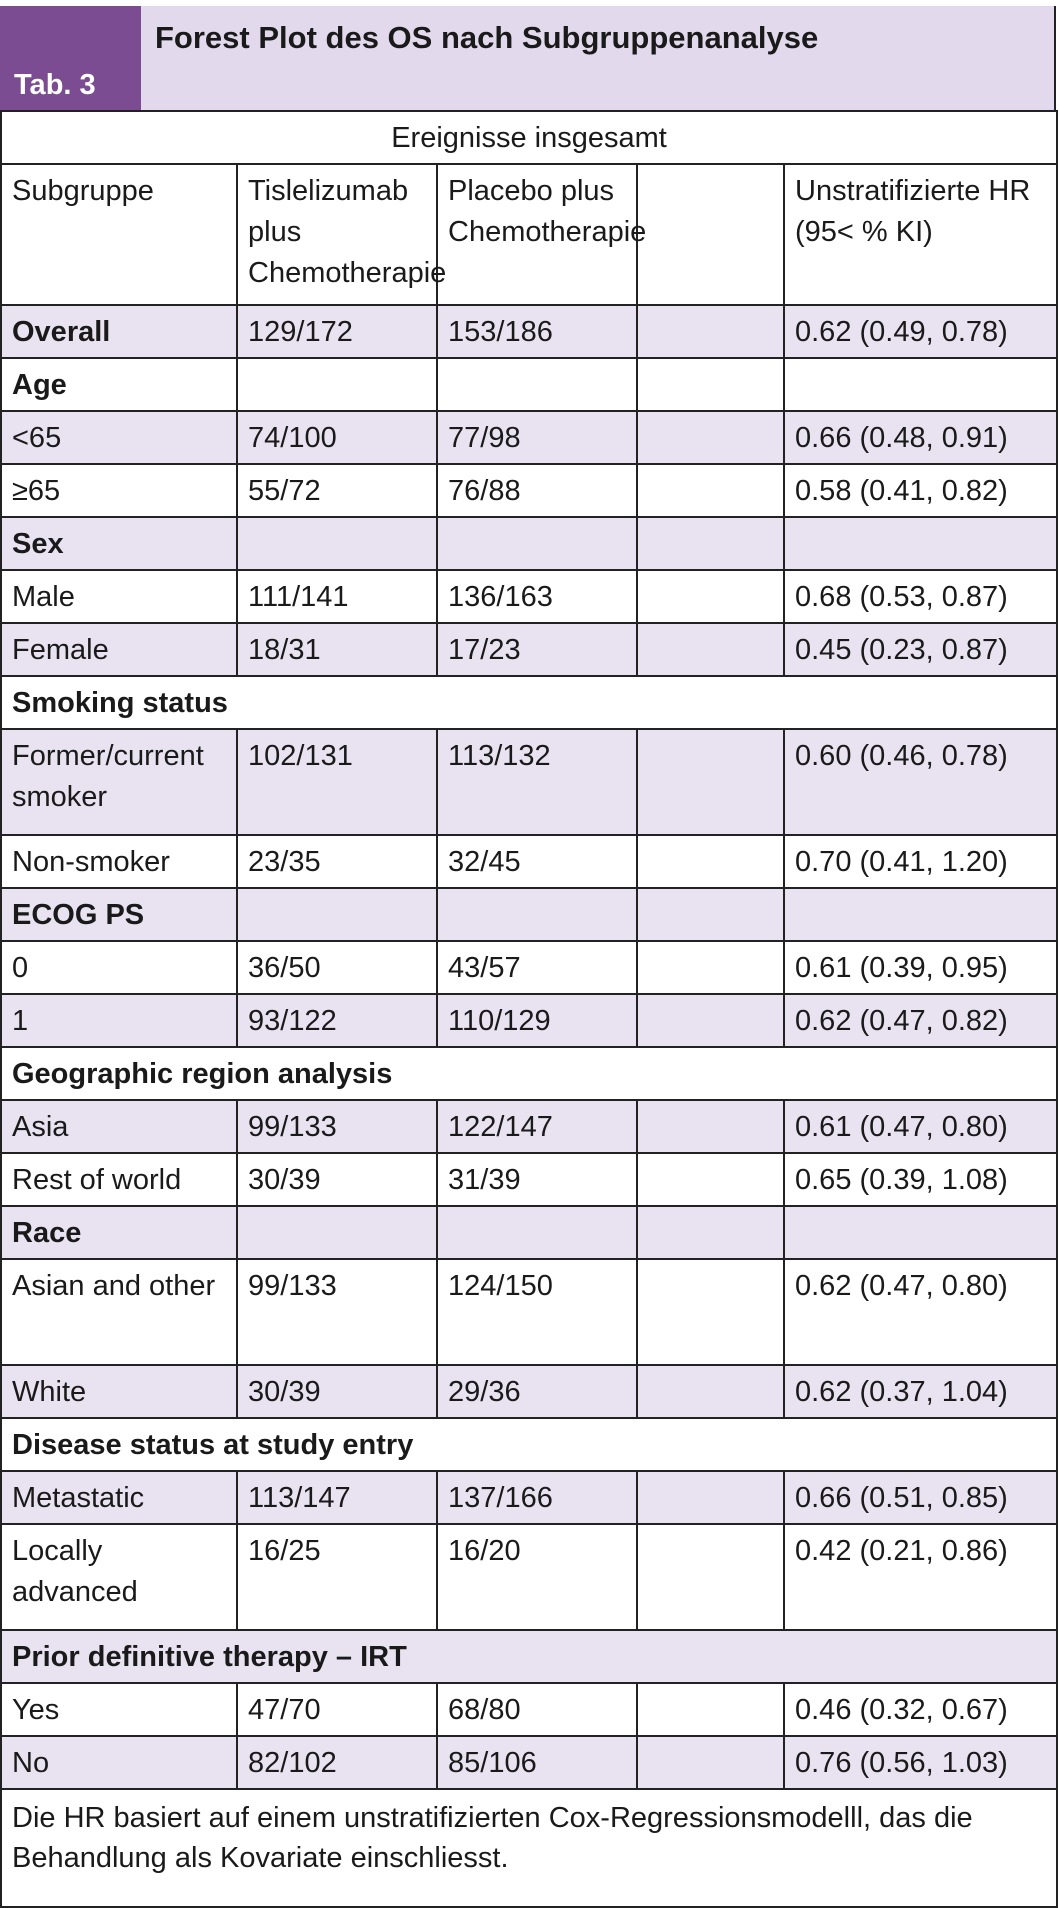 This screenshot has width=1059, height=1908. I want to click on placebo-events: 32/45, so click(537, 861).